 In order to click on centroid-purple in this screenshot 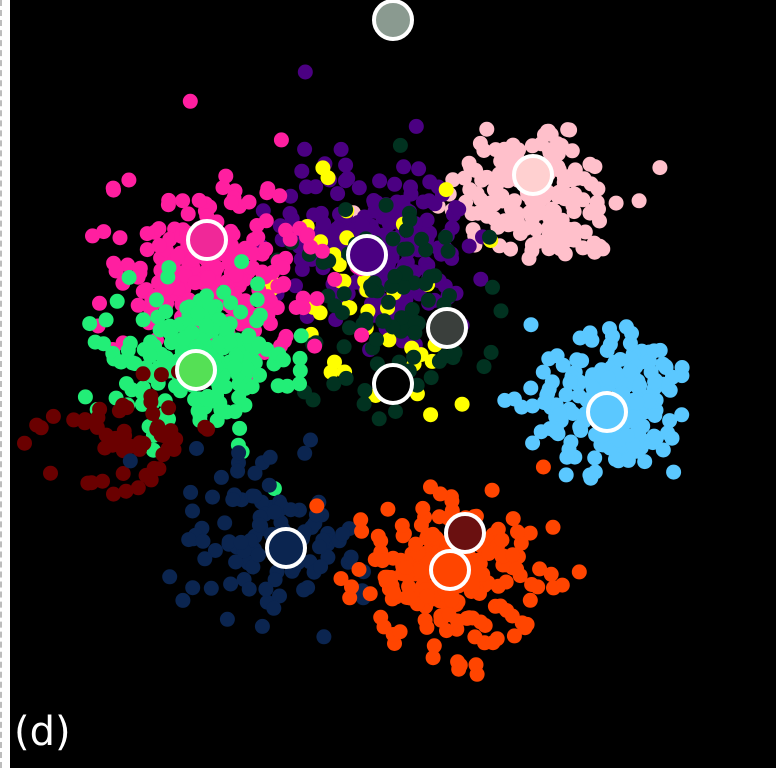, I will do `click(367, 255)`.